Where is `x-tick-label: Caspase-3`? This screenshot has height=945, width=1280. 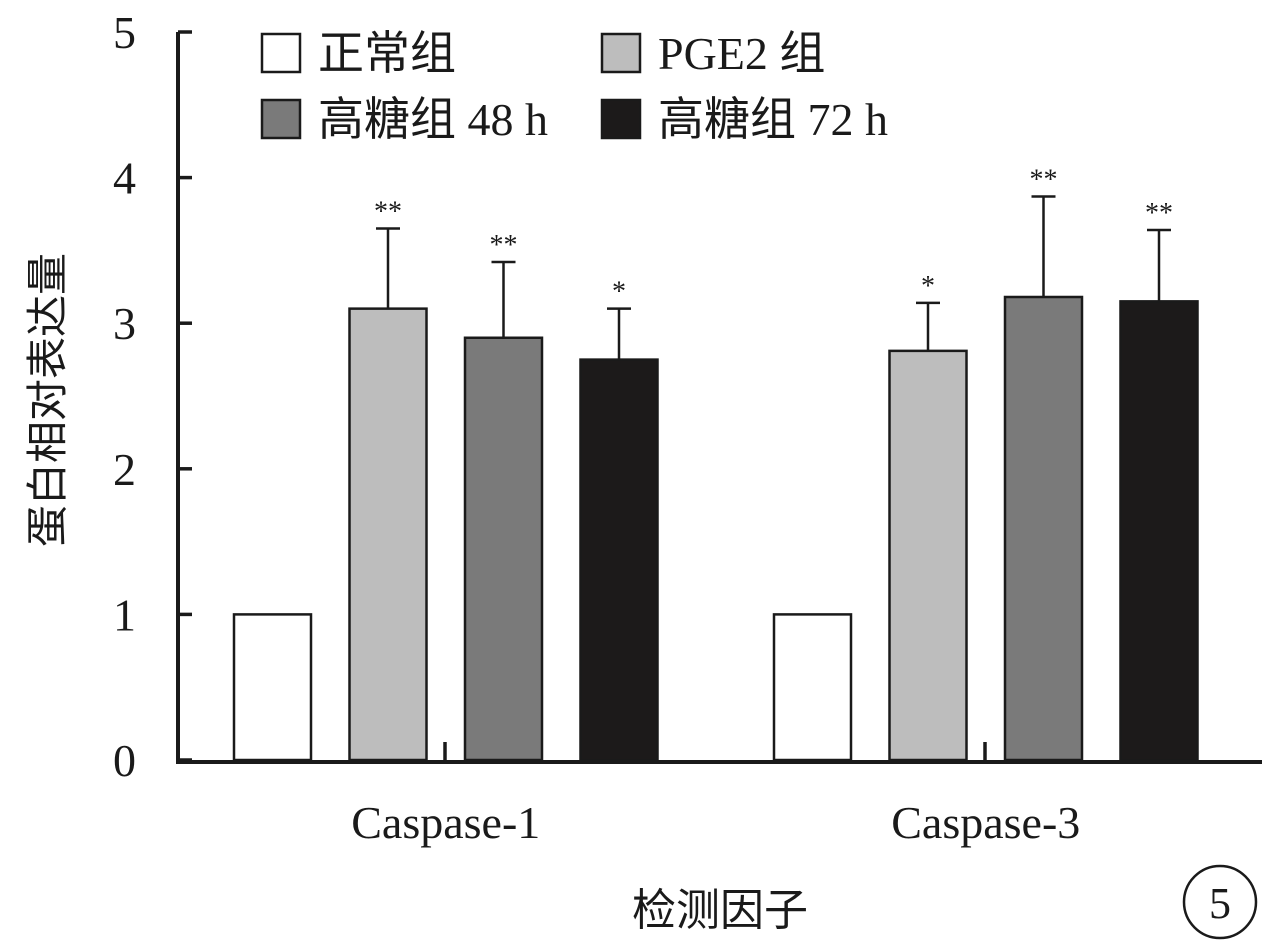 x-tick-label: Caspase-3 is located at coordinates (985, 822).